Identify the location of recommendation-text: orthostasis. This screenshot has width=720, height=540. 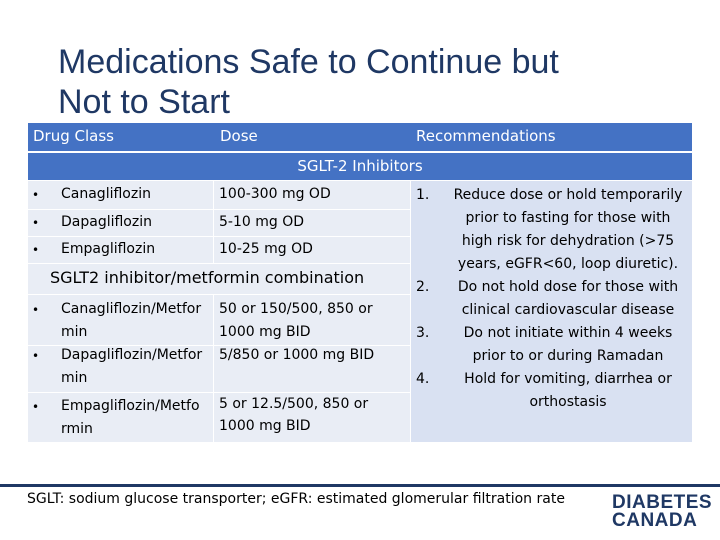
(568, 402).